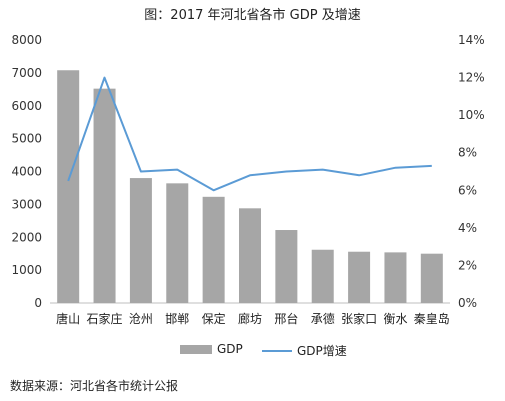  I want to click on x-category-label: 张家口, so click(359, 318).